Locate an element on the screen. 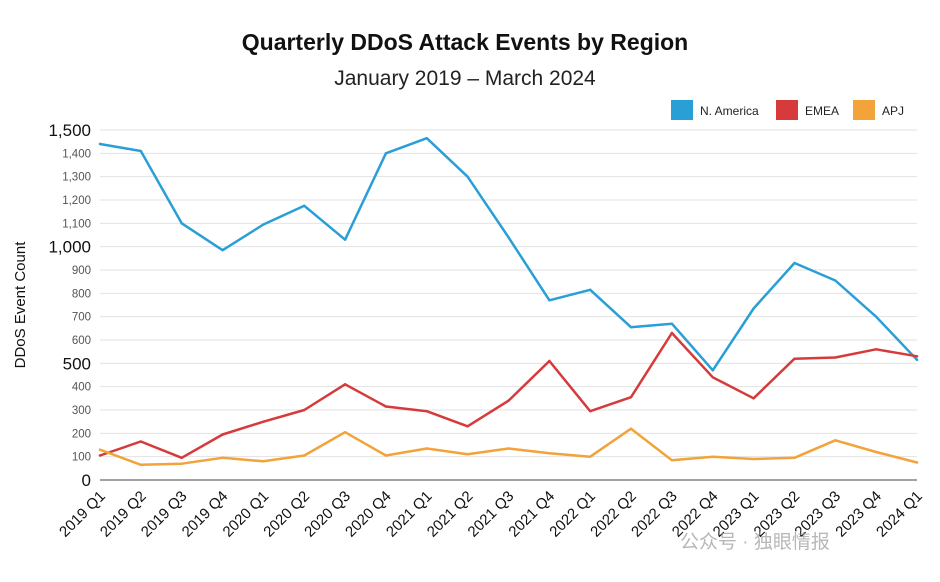 This screenshot has width=940, height=582. y-tick-label: 1,300 is located at coordinates (76, 178).